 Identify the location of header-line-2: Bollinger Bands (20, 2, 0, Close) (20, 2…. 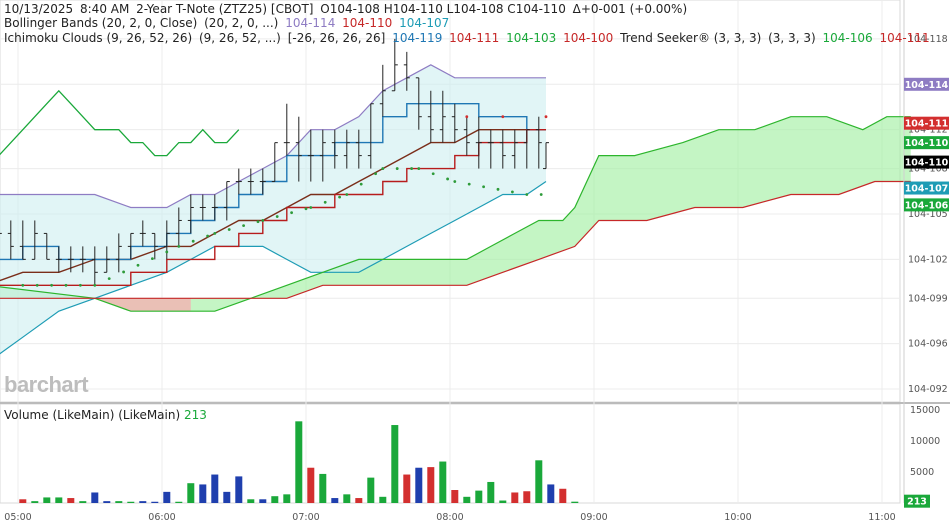
(228, 23).